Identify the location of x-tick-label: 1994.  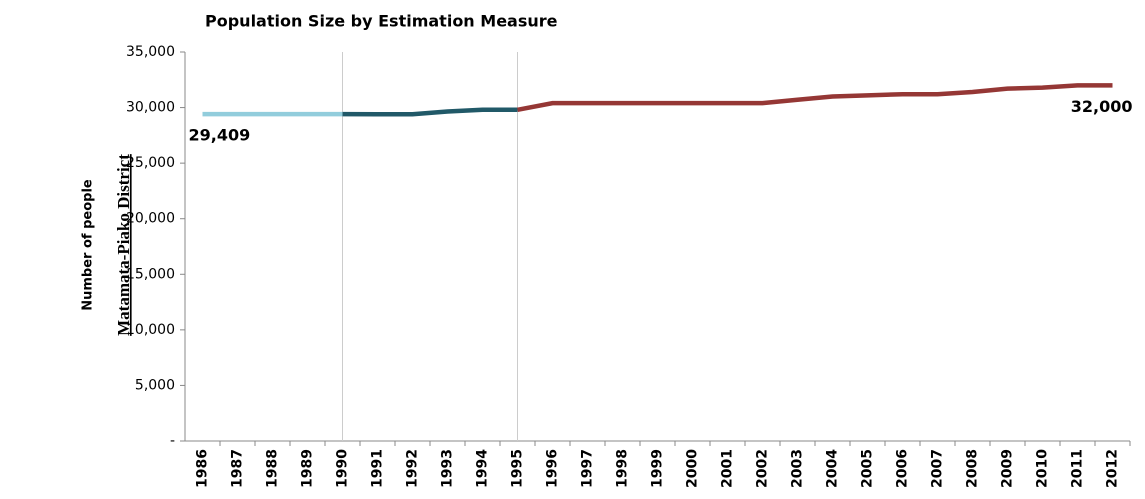
(483, 468).